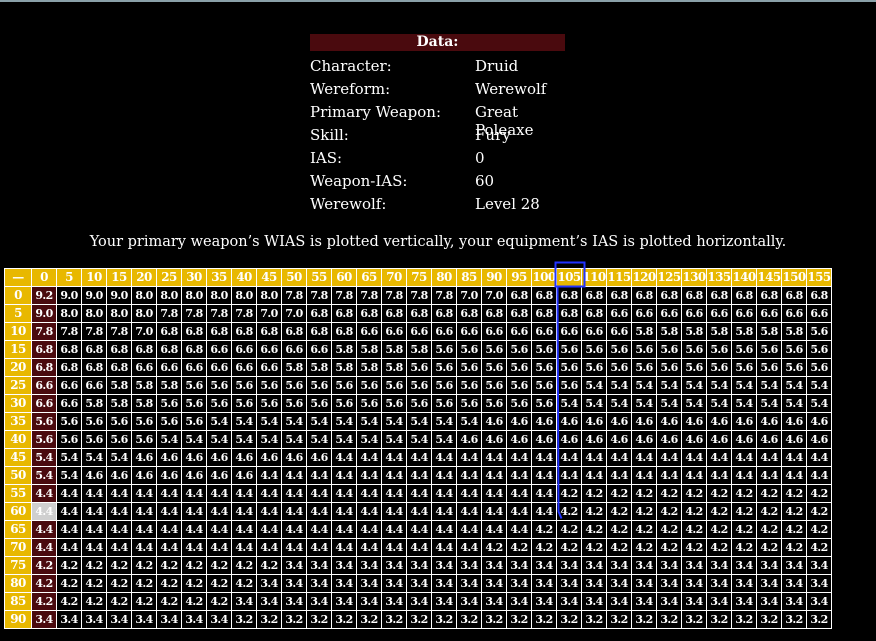 This screenshot has width=876, height=641. I want to click on column-header-ias: 130, so click(694, 277).